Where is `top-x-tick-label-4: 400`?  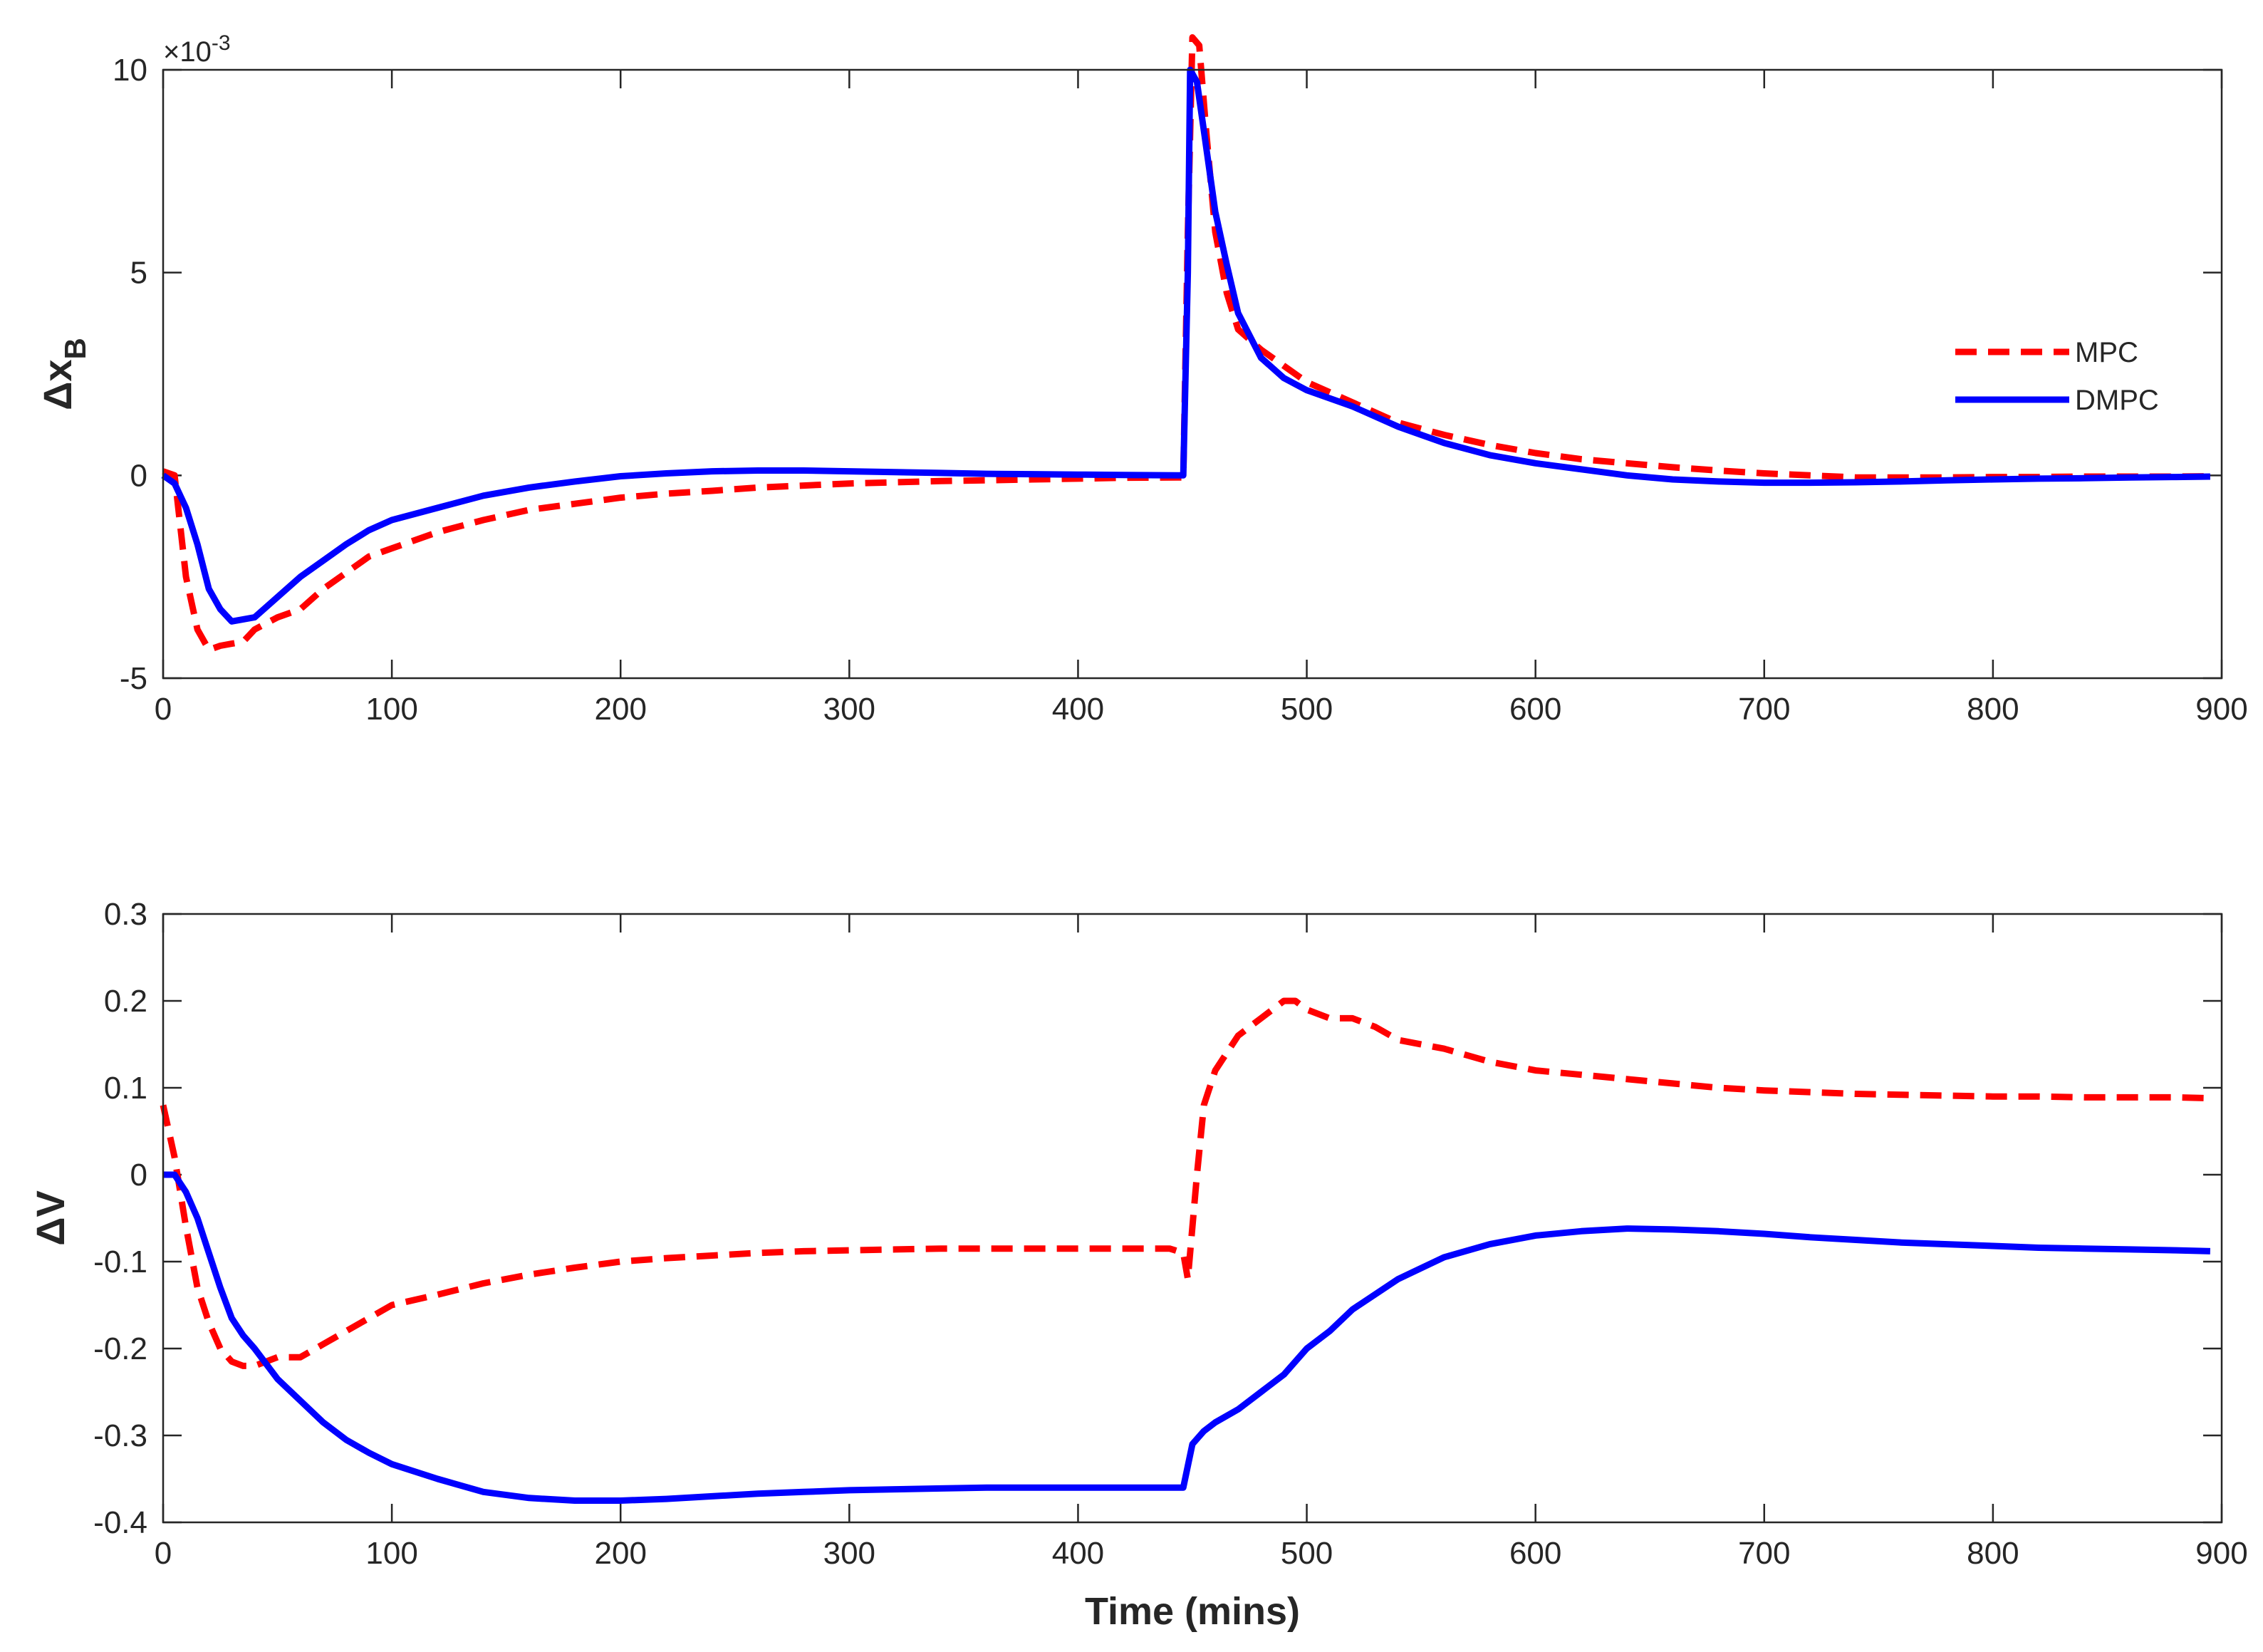 top-x-tick-label-4: 400 is located at coordinates (1078, 709).